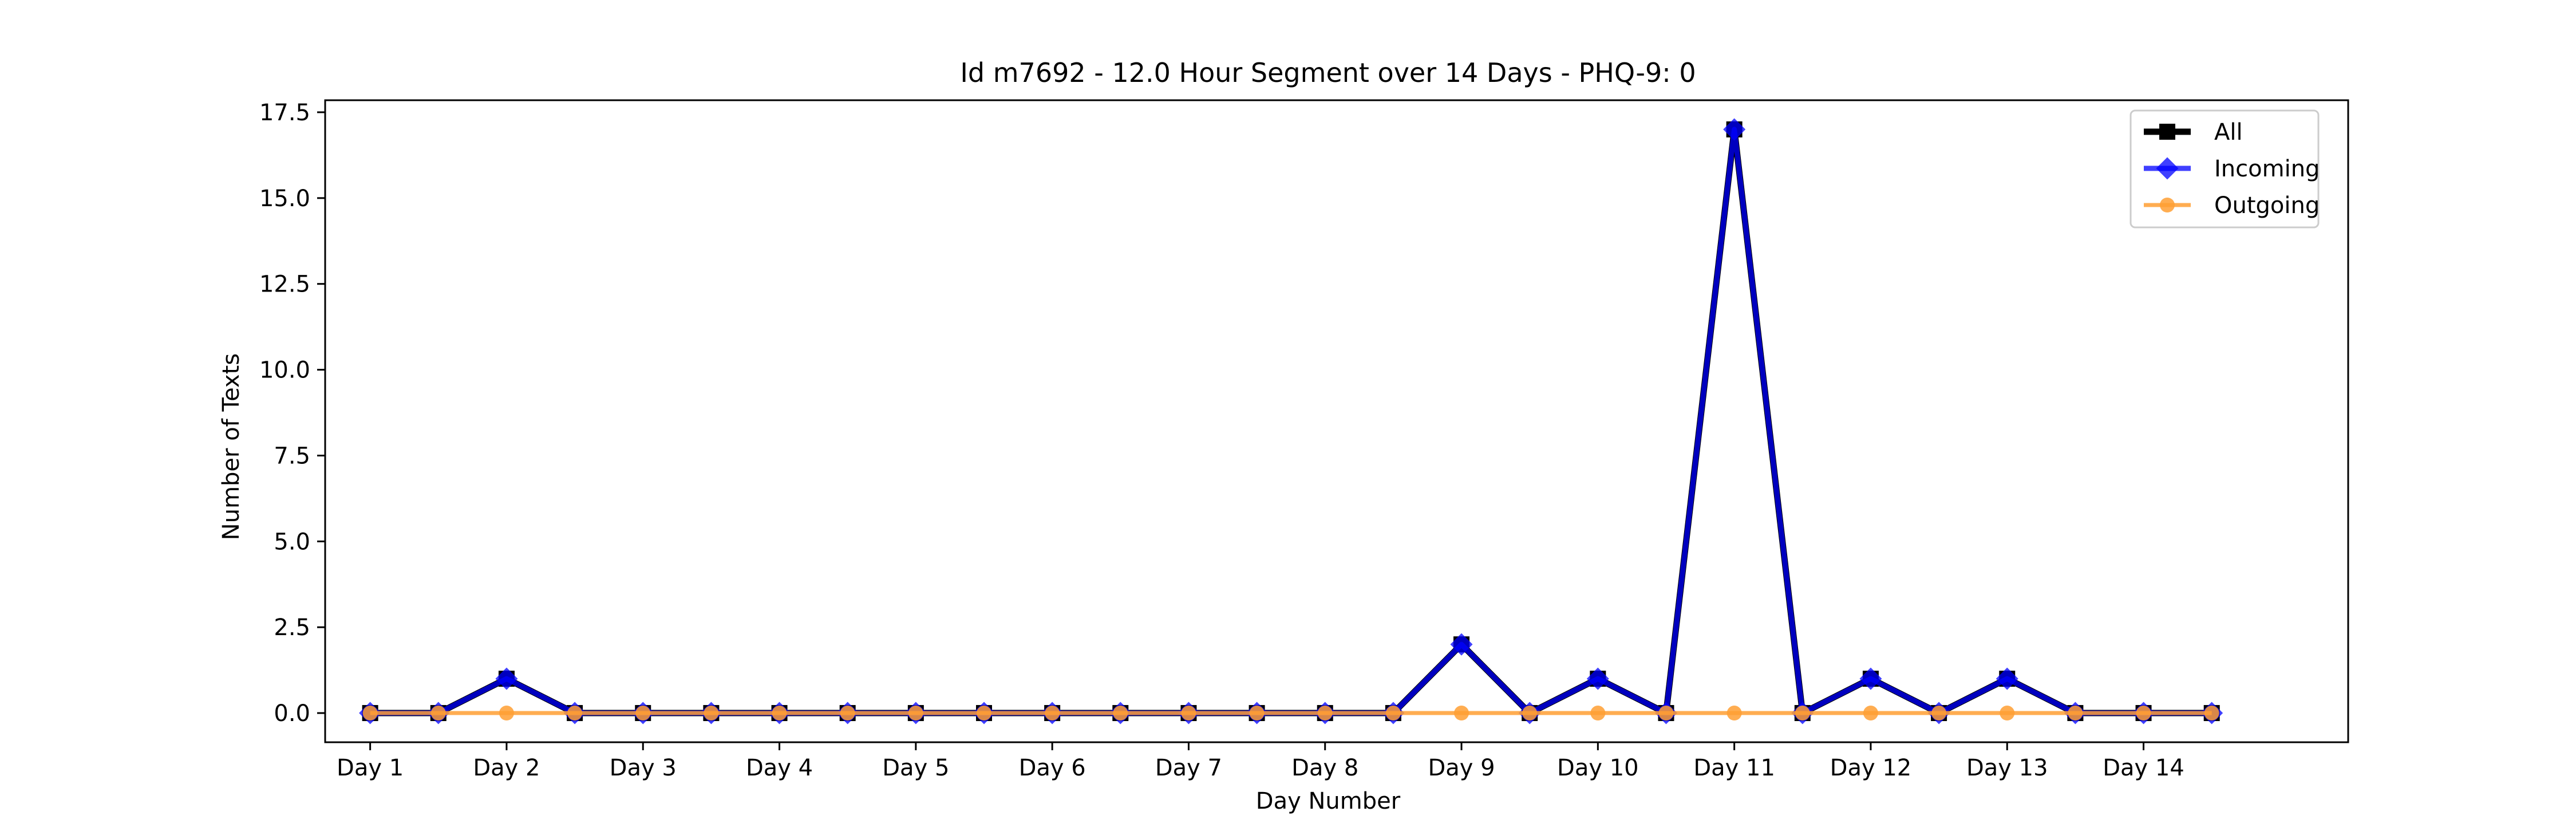 This screenshot has width=2576, height=827. I want to click on legend-label: All, so click(2228, 132).